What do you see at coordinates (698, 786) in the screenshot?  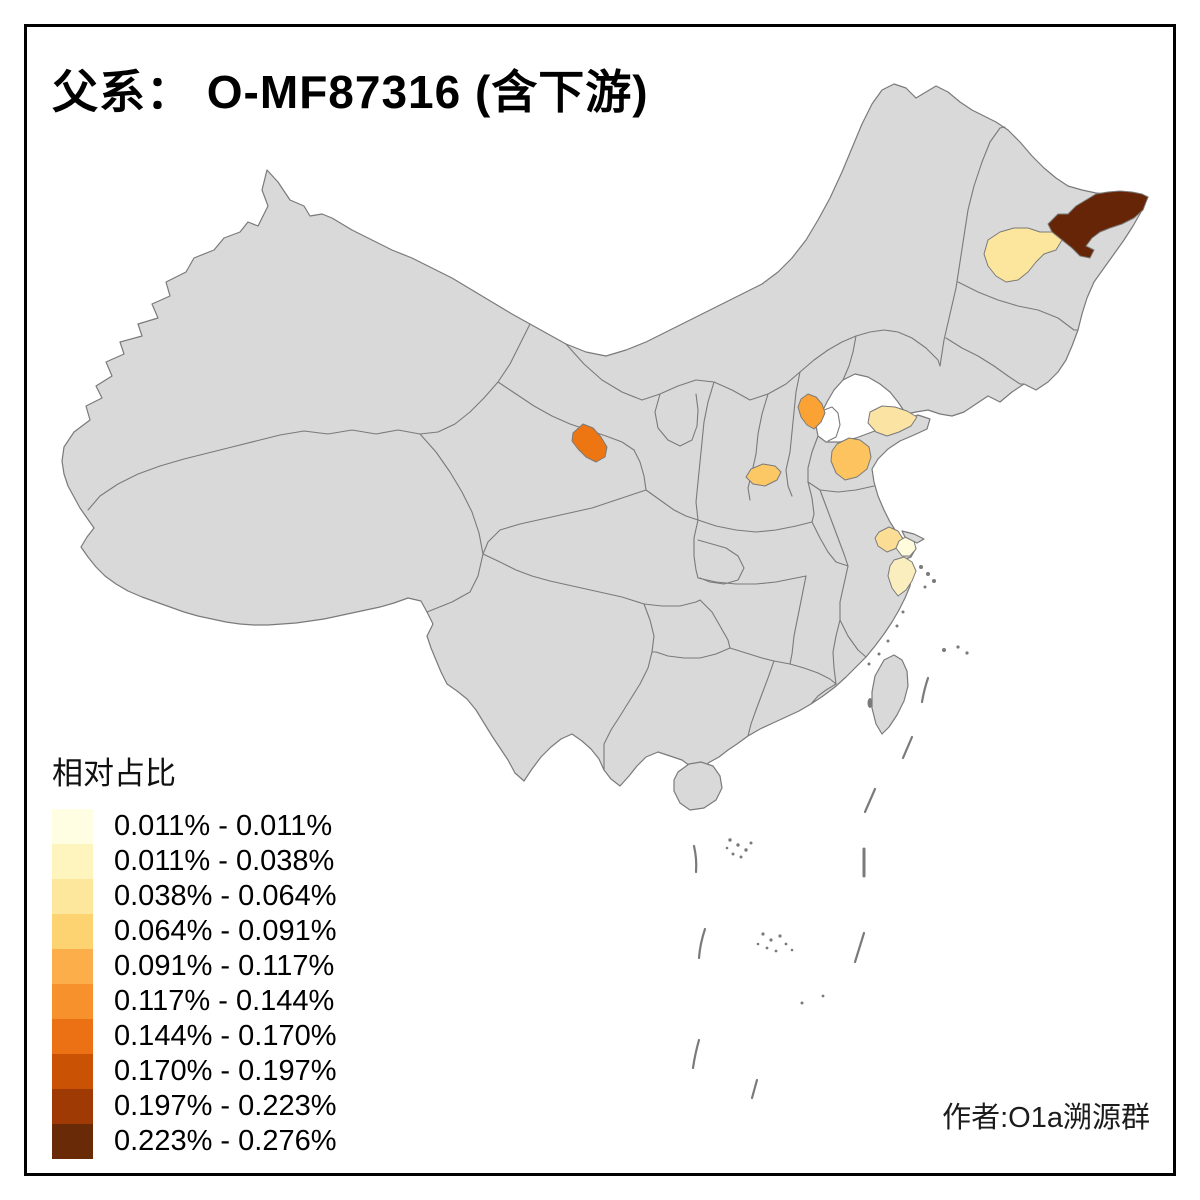 I see `hainan-island` at bounding box center [698, 786].